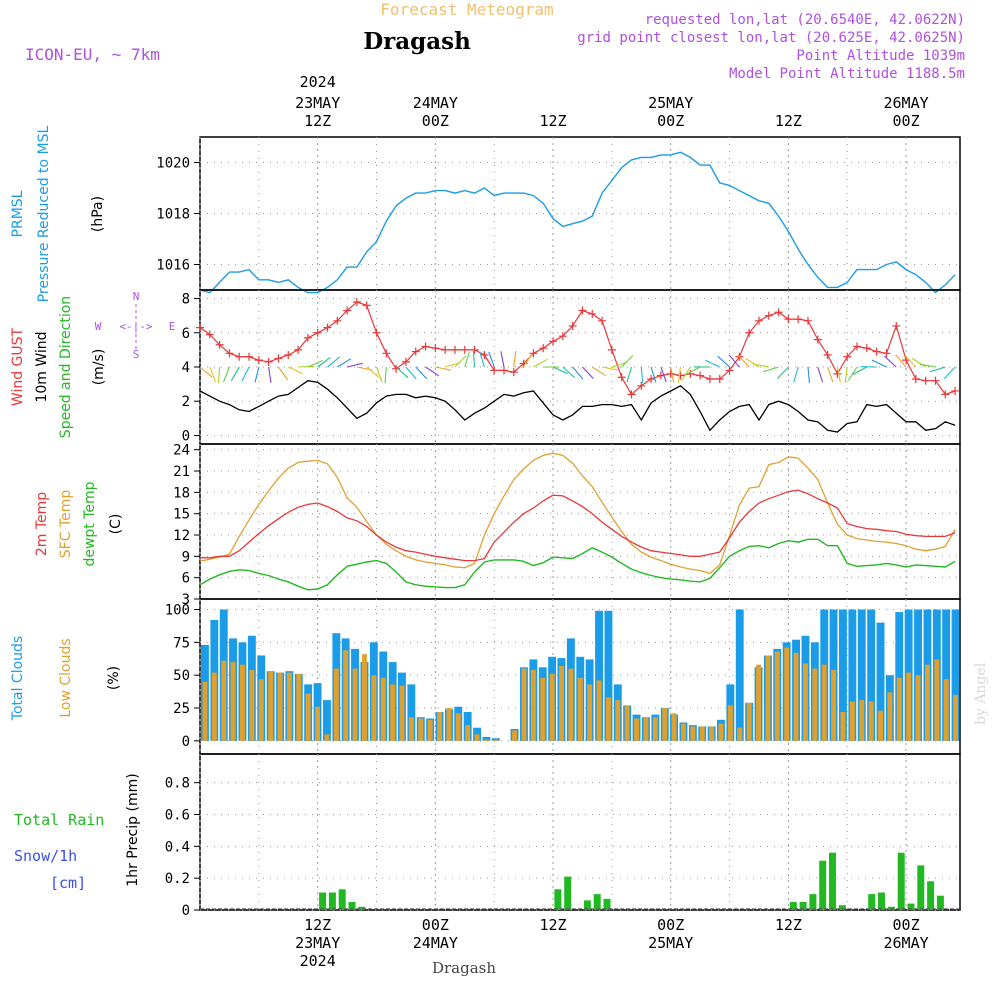  What do you see at coordinates (435, 121) in the screenshot?
I see `time-label-top: 00Z` at bounding box center [435, 121].